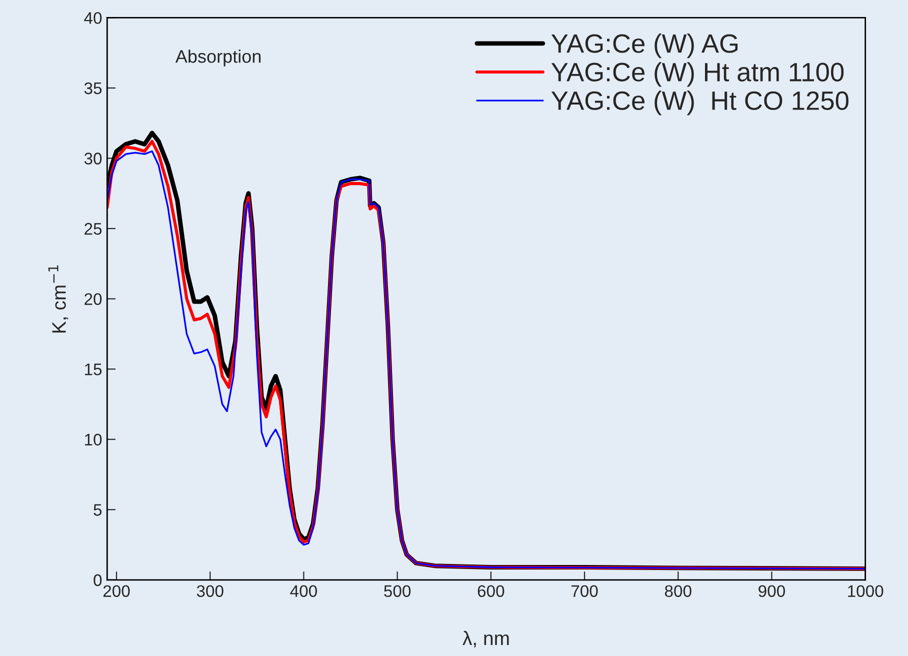 The width and height of the screenshot is (908, 656). What do you see at coordinates (93, 18) in the screenshot?
I see `y-tick-label: 40` at bounding box center [93, 18].